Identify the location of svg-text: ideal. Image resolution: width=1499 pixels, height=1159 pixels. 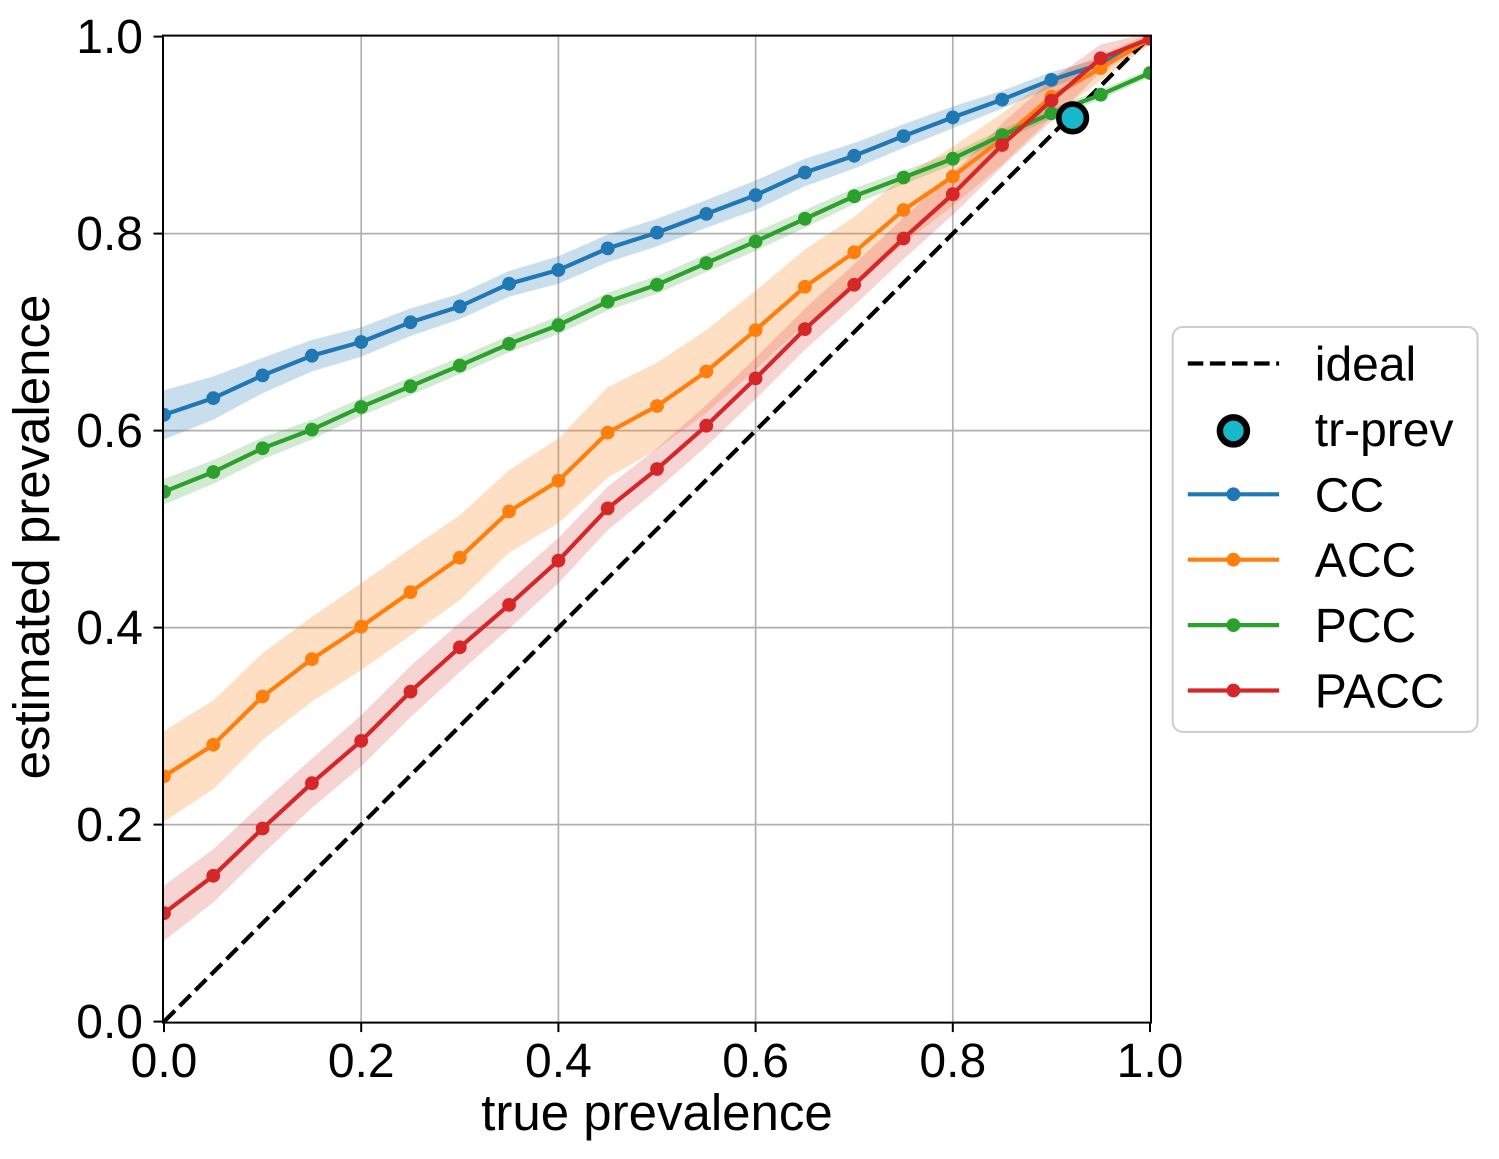
(1365, 365).